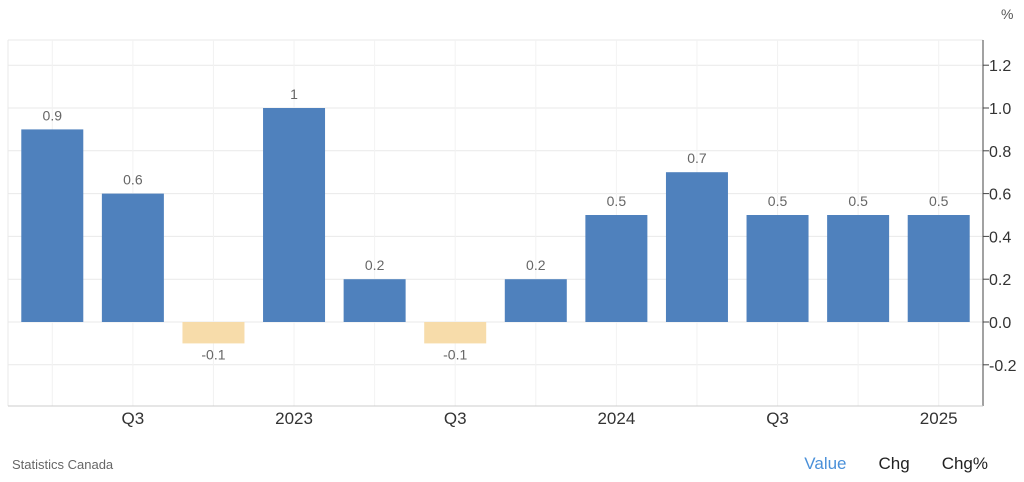 This screenshot has width=1024, height=482. I want to click on data-label-9: 0.5, so click(778, 201).